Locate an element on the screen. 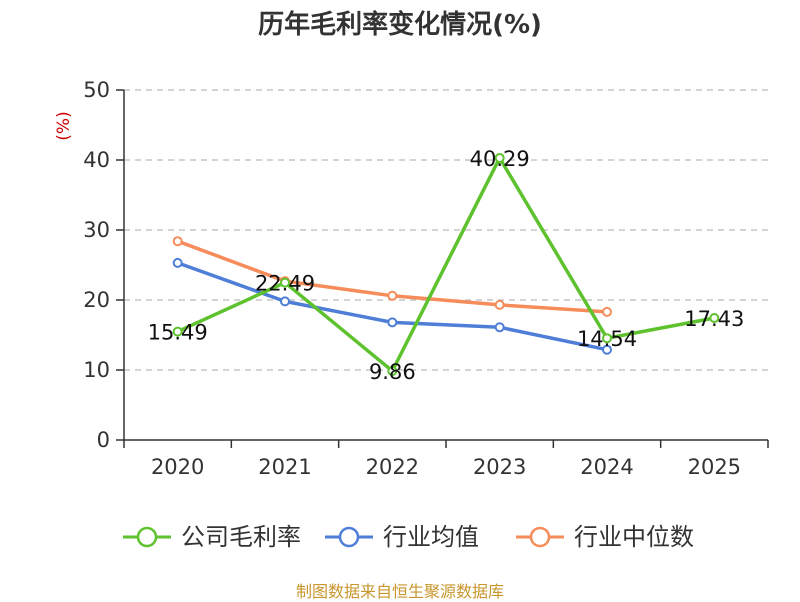 The image size is (800, 602). x-tick-label: 2020 is located at coordinates (177, 467).